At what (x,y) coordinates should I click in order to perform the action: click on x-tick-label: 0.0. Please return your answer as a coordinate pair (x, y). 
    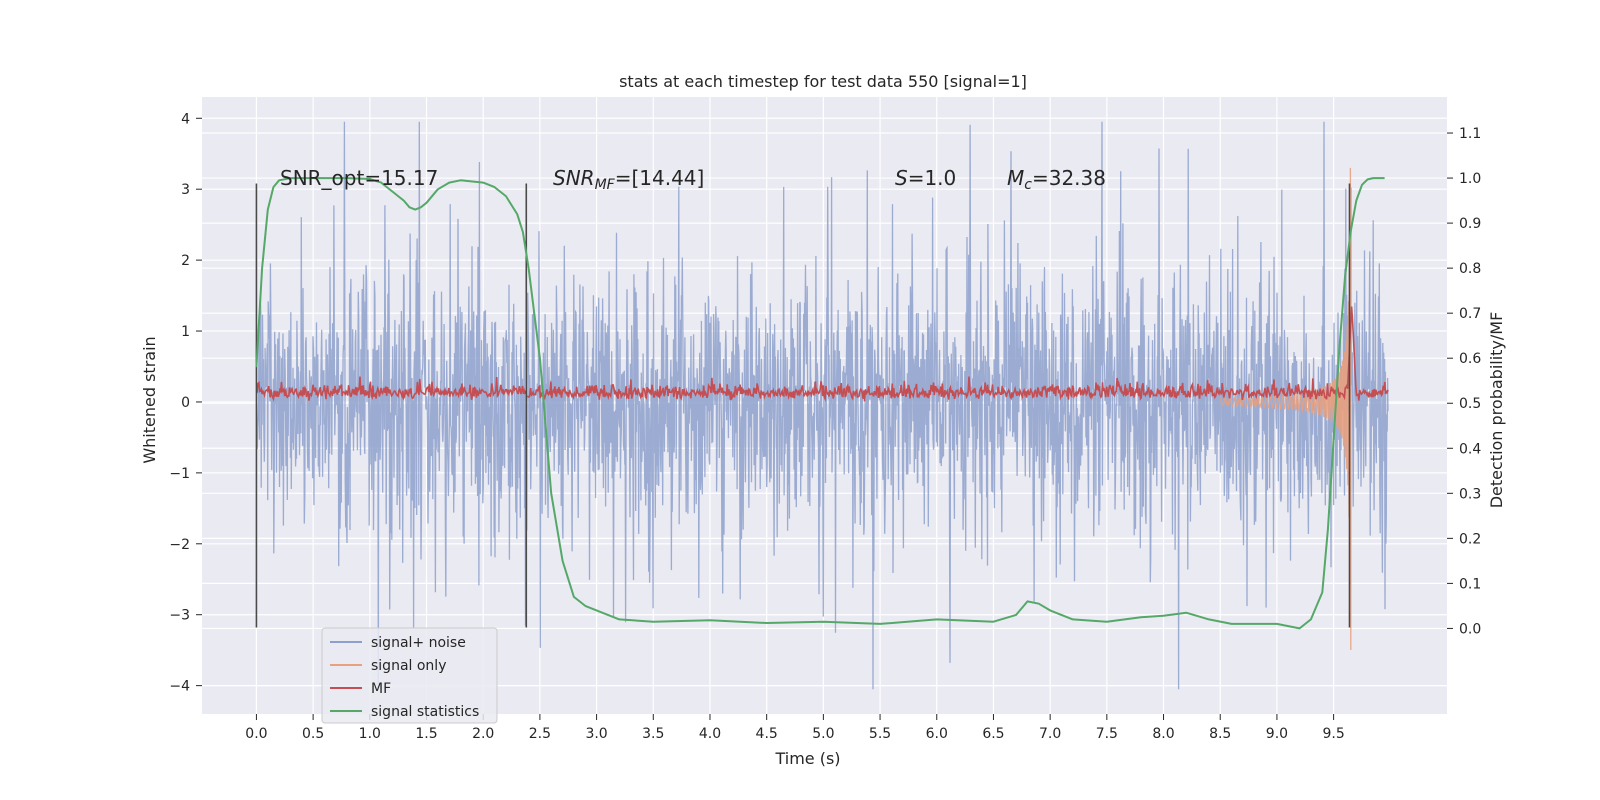
    Looking at the image, I should click on (256, 734).